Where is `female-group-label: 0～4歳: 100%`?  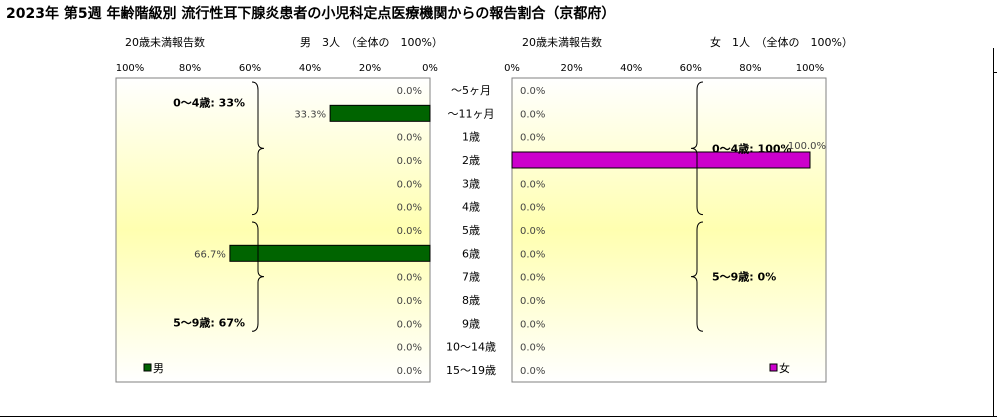 female-group-label: 0～4歳: 100% is located at coordinates (752, 148).